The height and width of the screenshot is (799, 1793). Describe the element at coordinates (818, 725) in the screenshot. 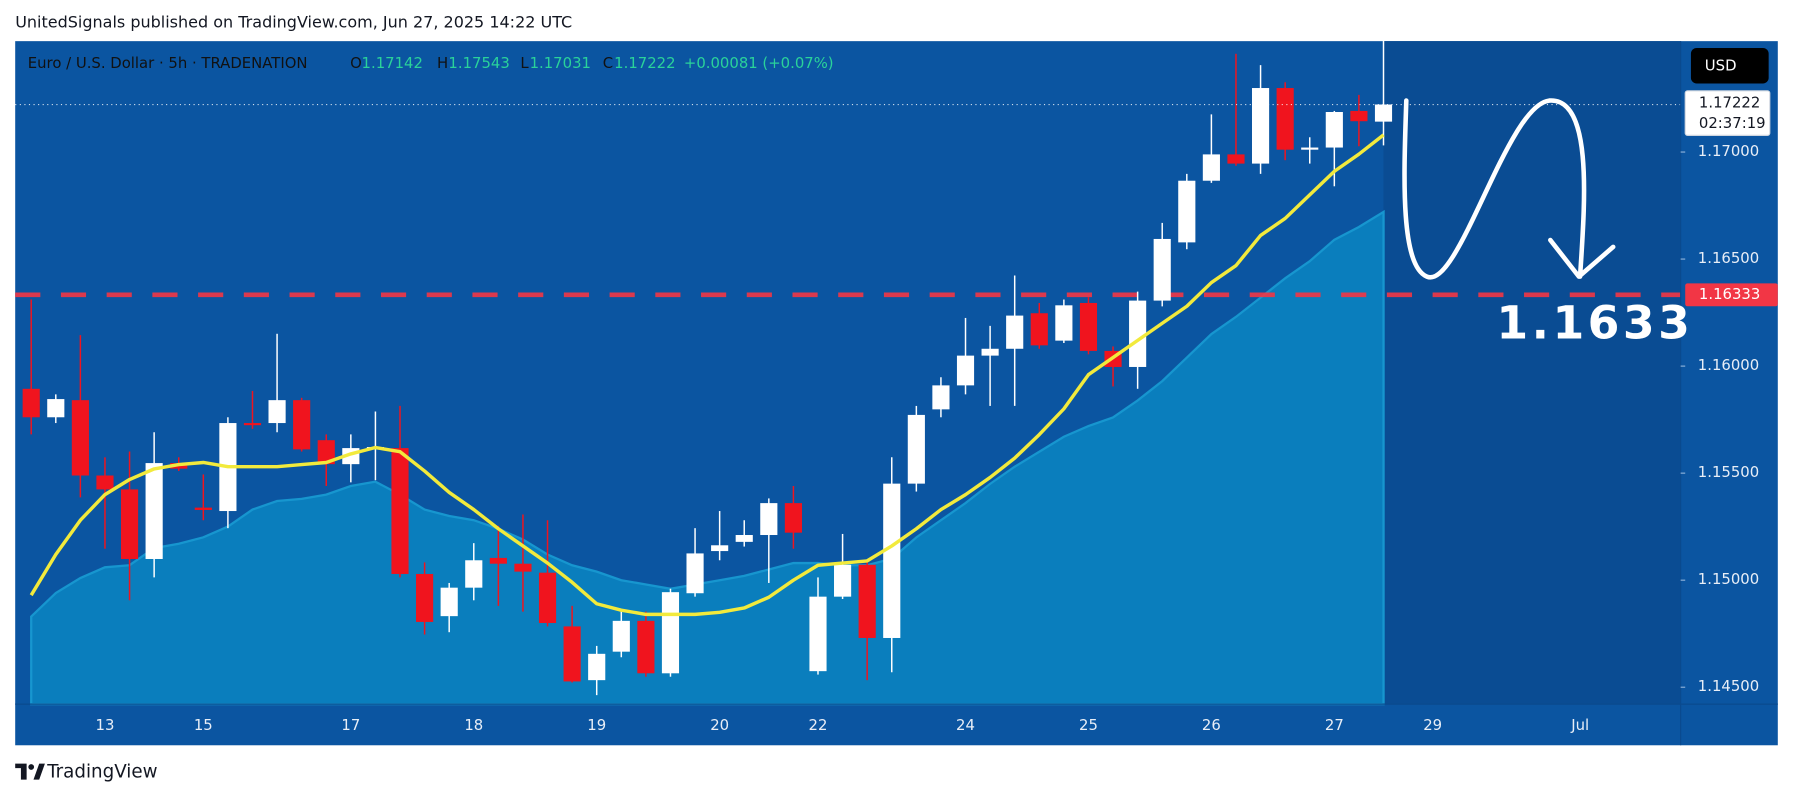

I see `x-tick-label: 22` at that location.